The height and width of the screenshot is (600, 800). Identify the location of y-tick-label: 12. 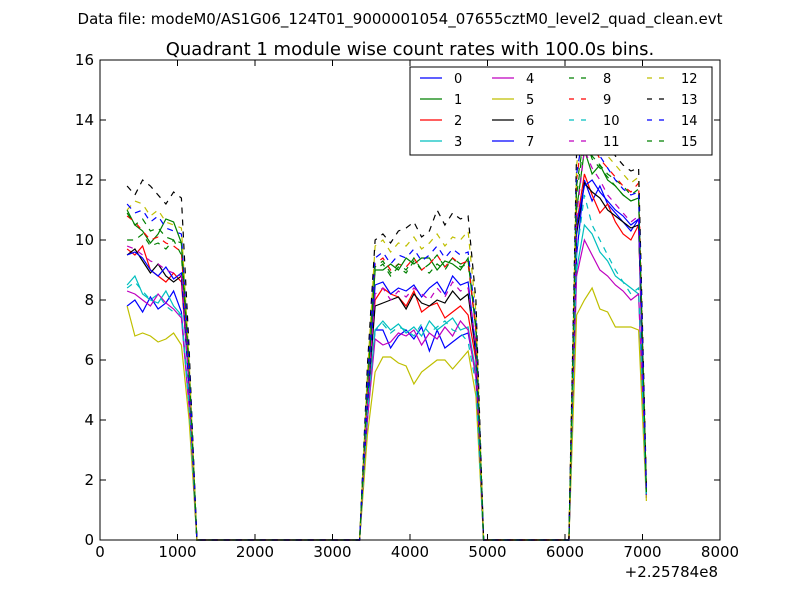
(84, 180).